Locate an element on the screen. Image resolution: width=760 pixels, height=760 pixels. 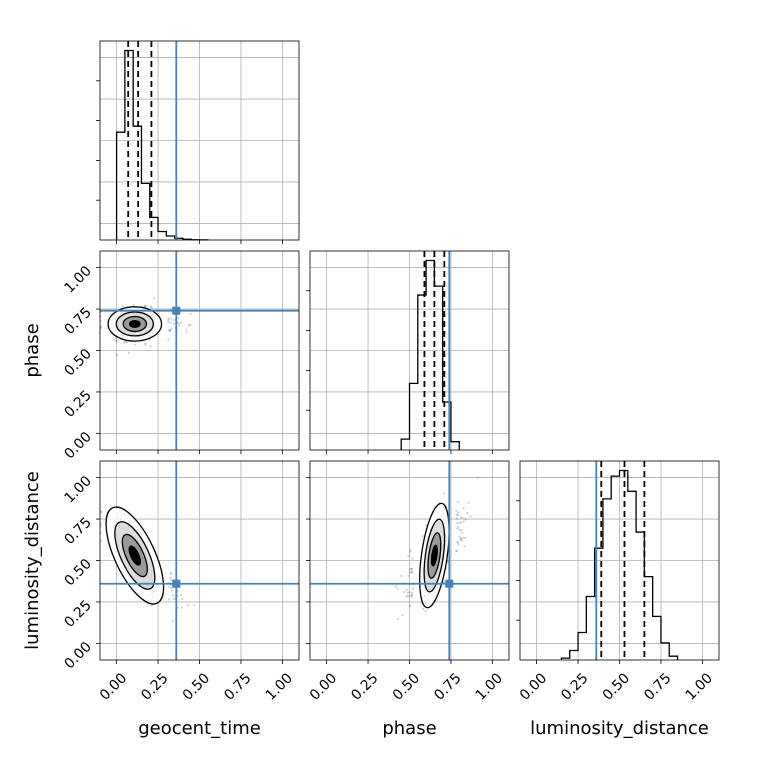
x-axis-label-luminosity-distance: luminosity_distance is located at coordinates (619, 728).